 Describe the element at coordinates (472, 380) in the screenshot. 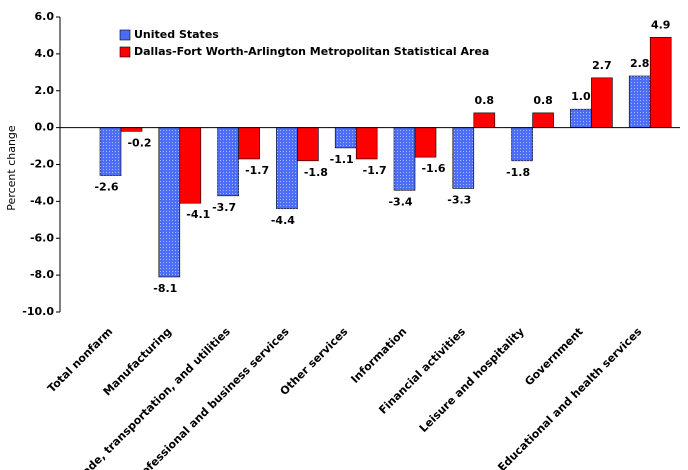

I see `x-tick-label: Leisure and hospitality` at that location.